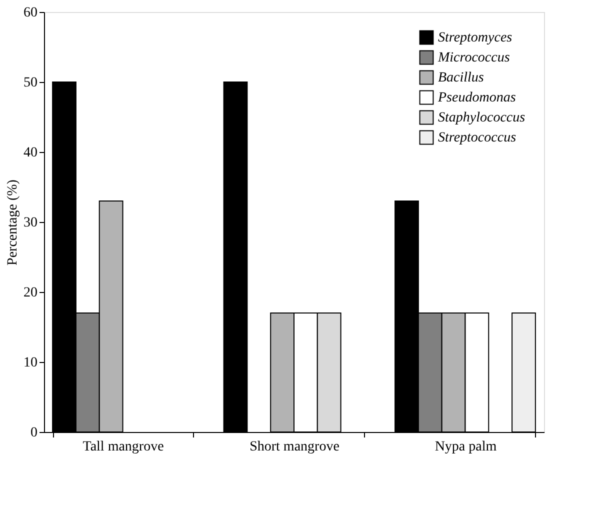  I want to click on y-tick-label: 20, so click(31, 293).